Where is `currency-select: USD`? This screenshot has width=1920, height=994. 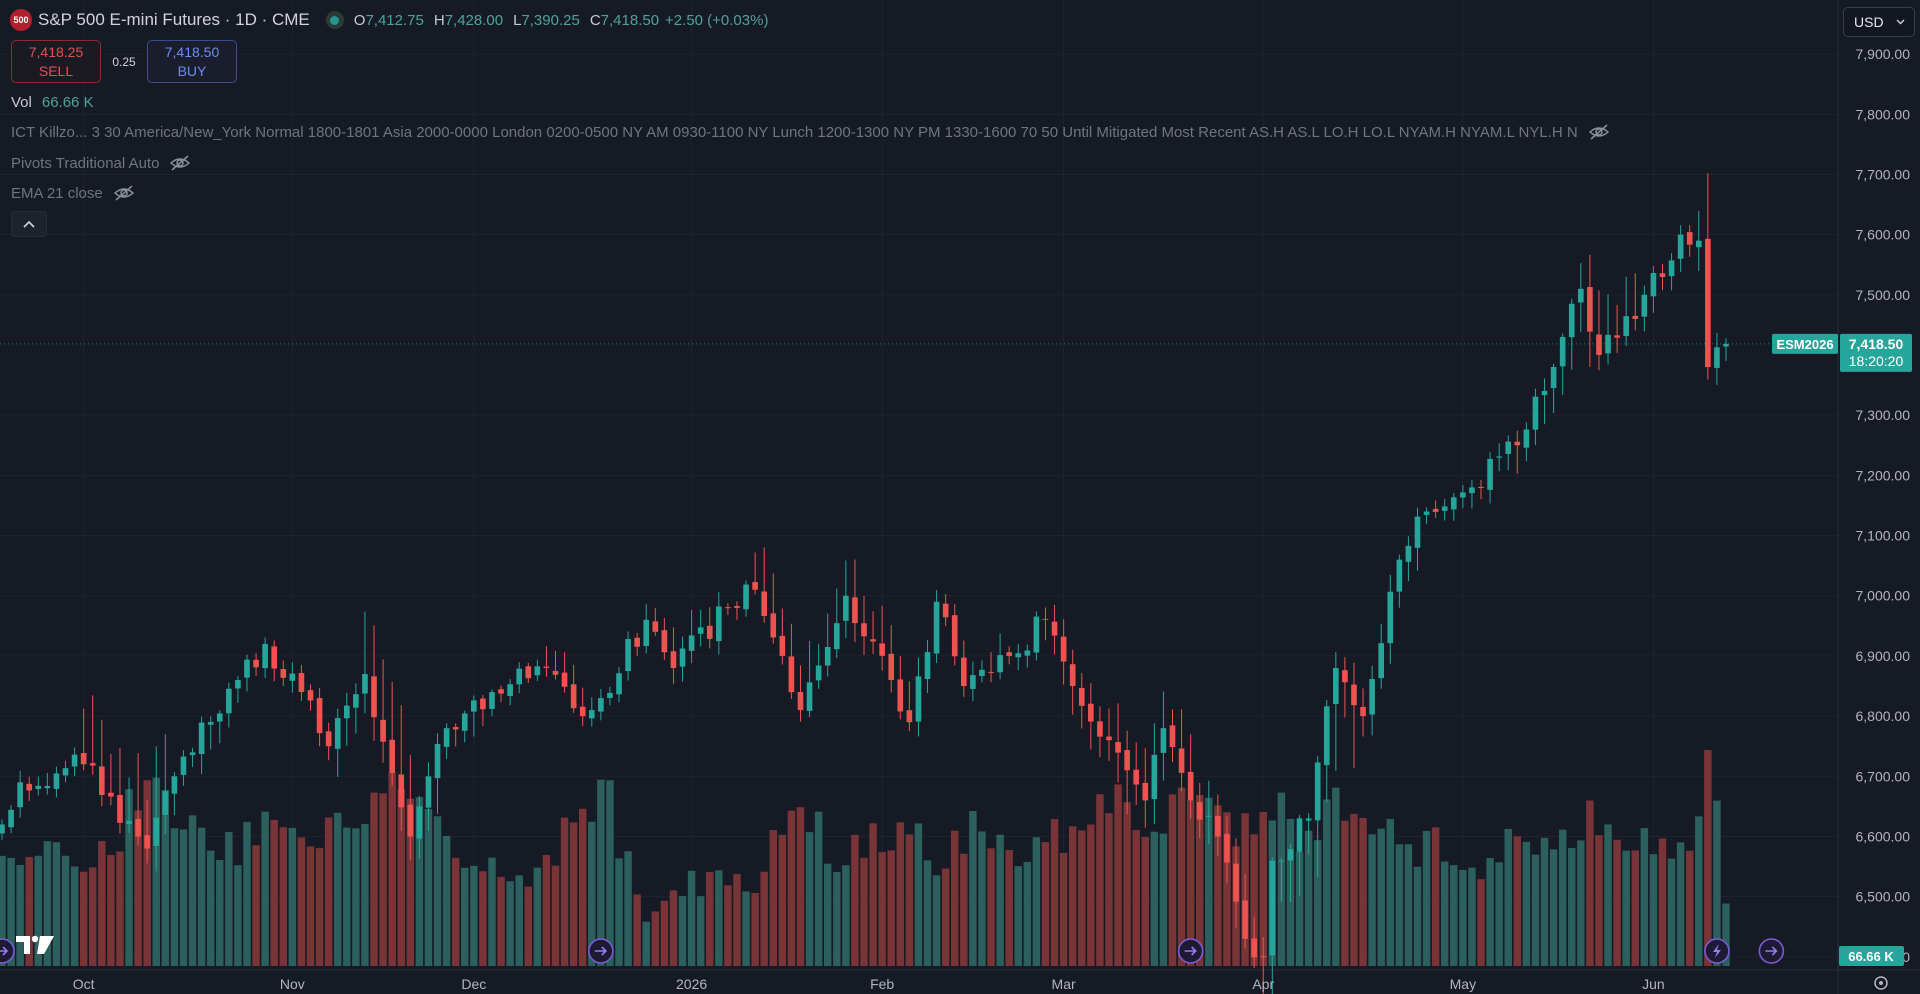
currency-select: USD is located at coordinates (1879, 22).